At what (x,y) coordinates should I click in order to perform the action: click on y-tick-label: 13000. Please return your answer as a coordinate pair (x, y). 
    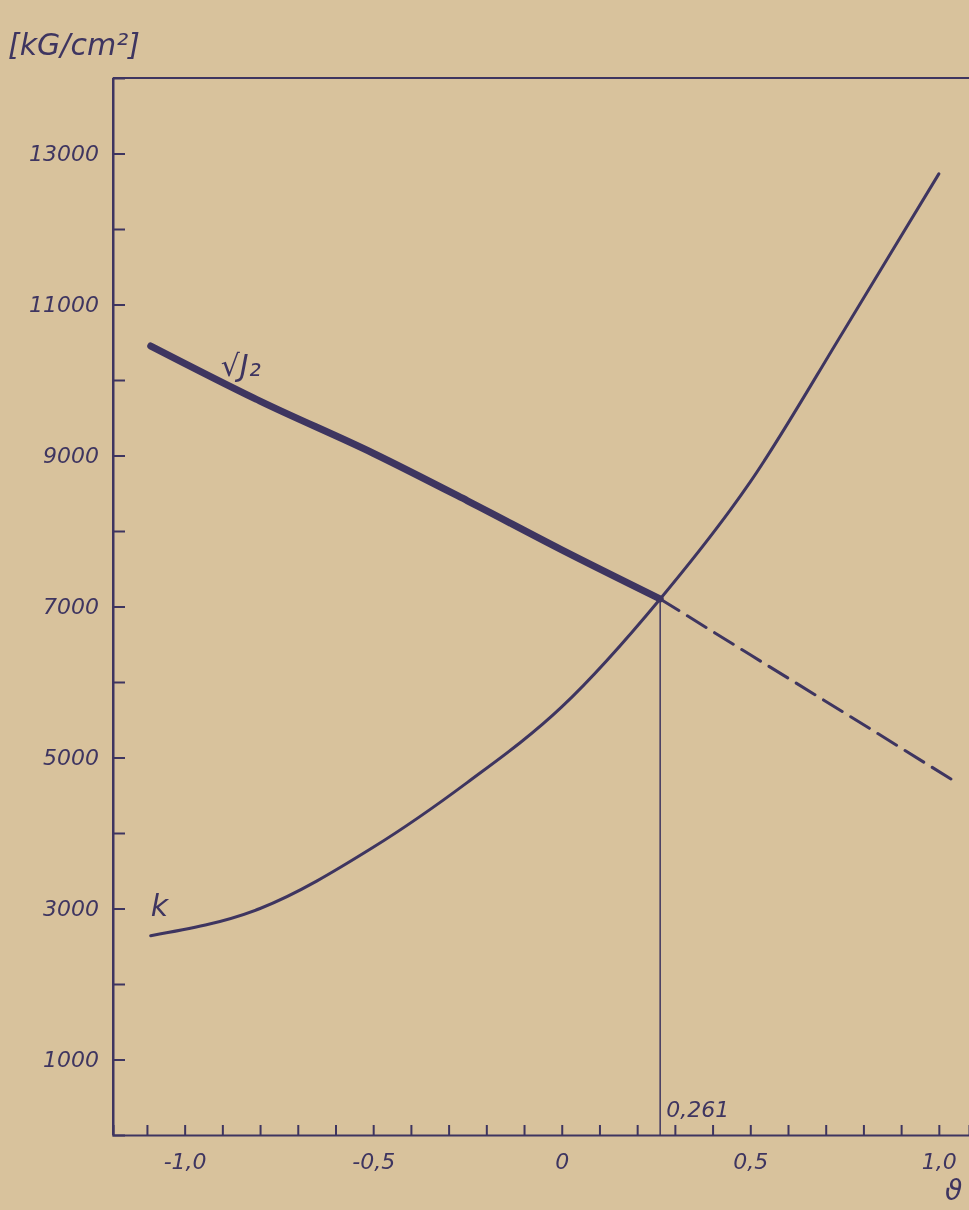
    Looking at the image, I should click on (64, 154).